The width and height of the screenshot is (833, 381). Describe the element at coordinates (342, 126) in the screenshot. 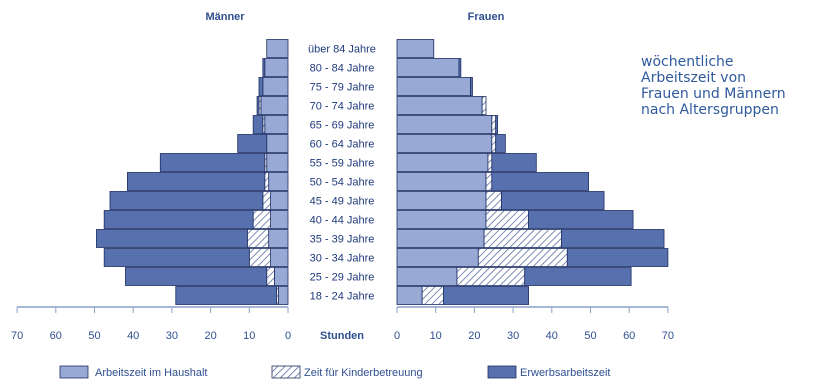

I see `age-label-9: 65 - 69 Jahre` at that location.